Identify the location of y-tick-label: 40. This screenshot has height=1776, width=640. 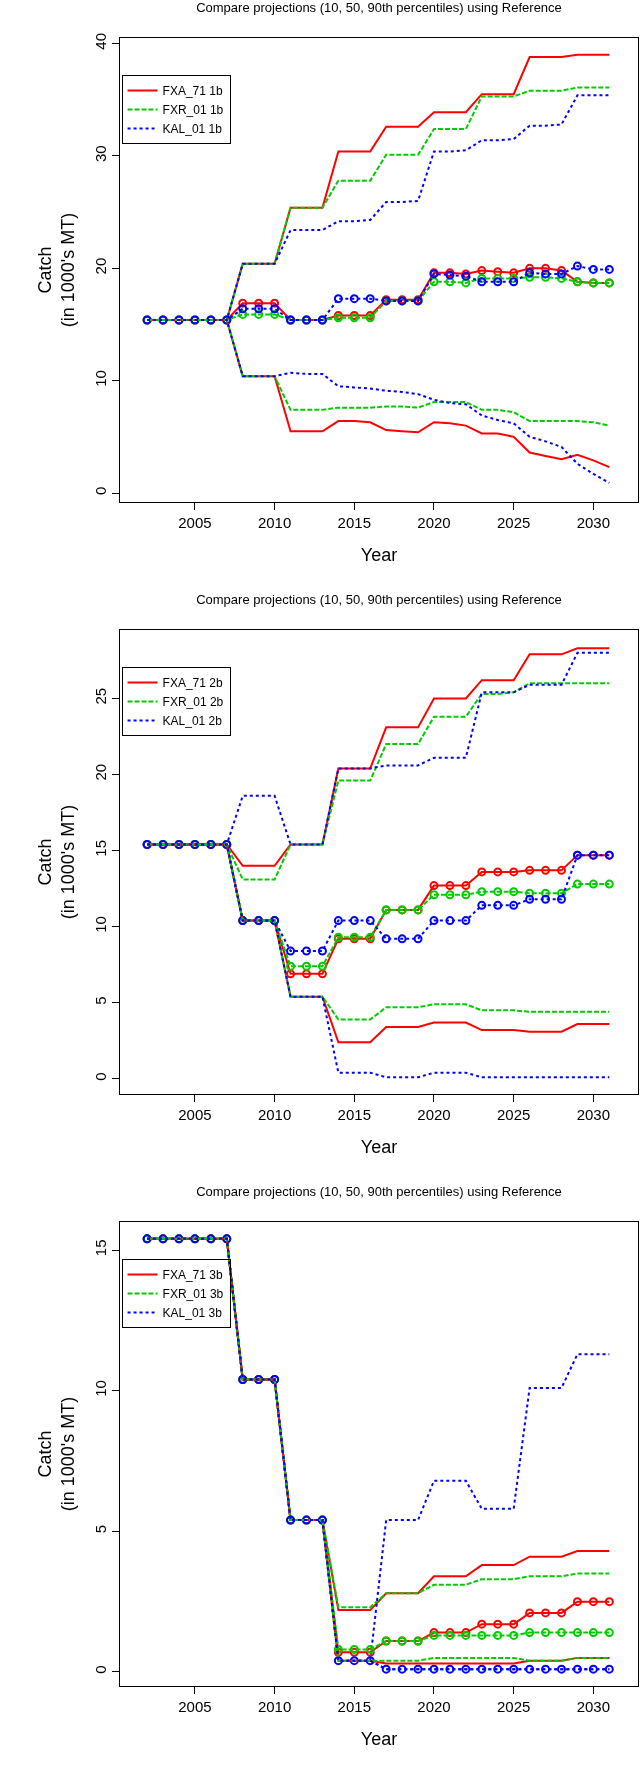
(100, 41).